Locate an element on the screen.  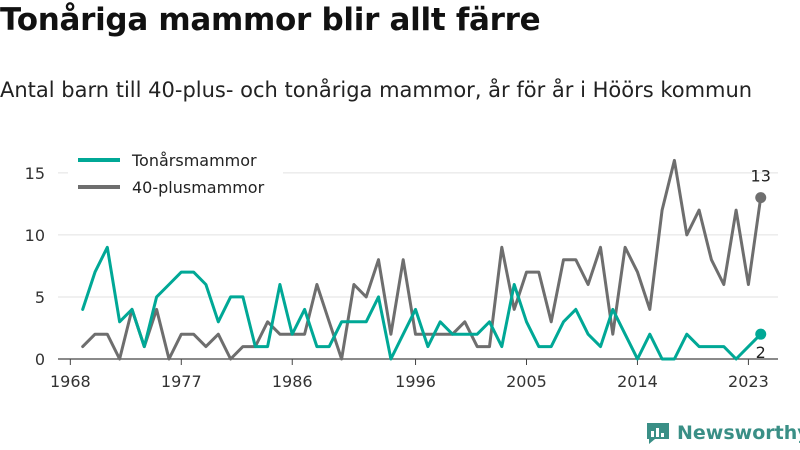
end-label-tonarsmammor: 2 is located at coordinates (761, 352).